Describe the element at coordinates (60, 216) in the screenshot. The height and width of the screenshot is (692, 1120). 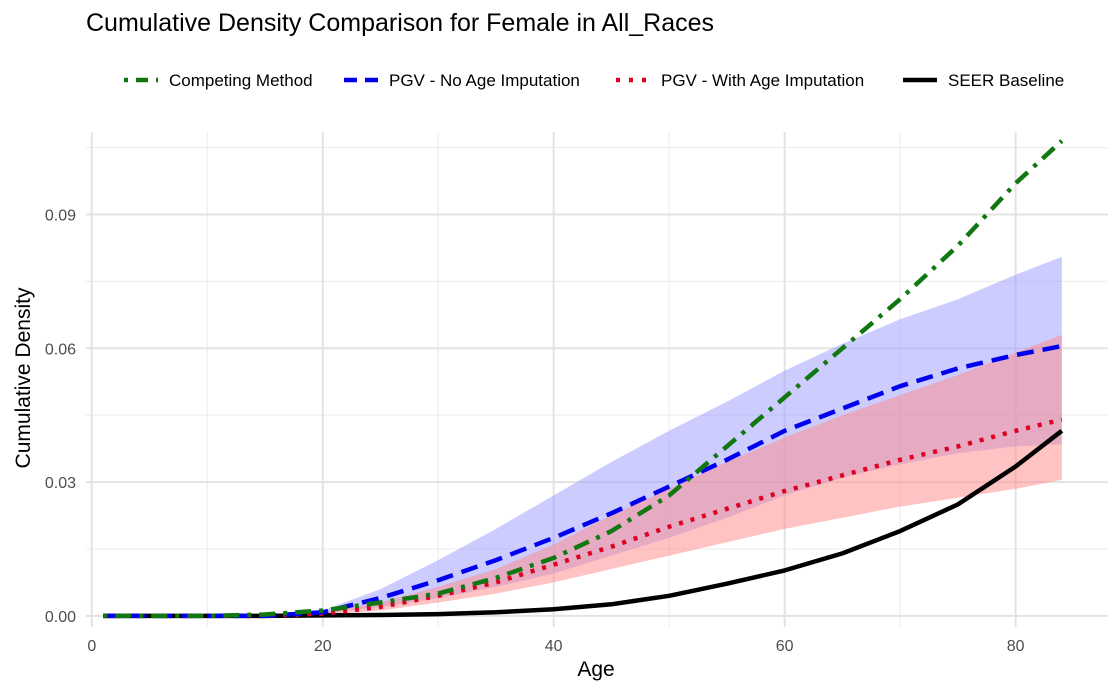
I see `y-tick-label: 0.09` at that location.